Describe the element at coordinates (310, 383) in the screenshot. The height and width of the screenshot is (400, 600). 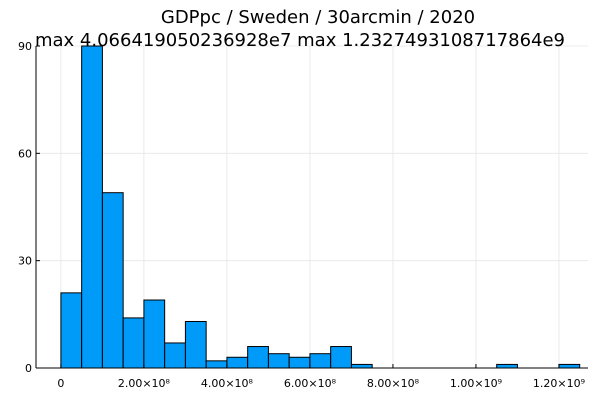
I see `x-tick-label: 6.00×10⁸` at that location.